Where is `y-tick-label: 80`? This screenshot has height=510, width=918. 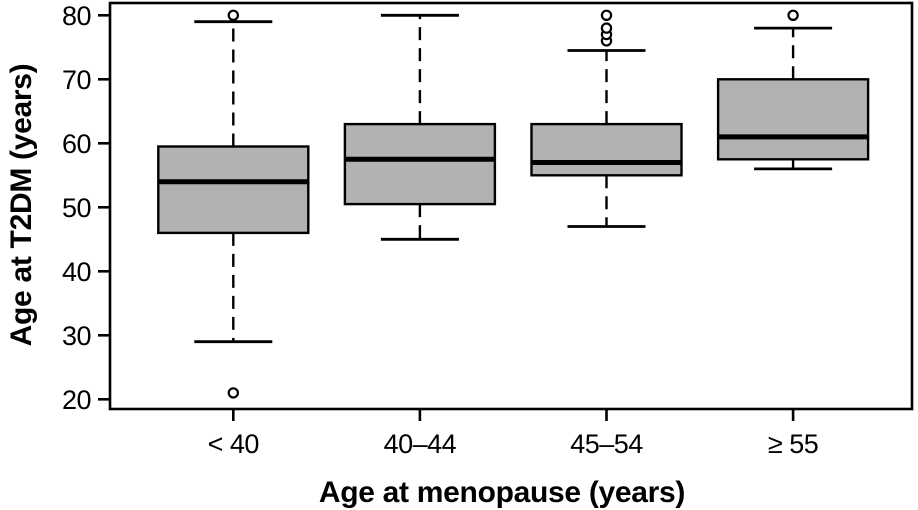
y-tick-label: 80 is located at coordinates (76, 16).